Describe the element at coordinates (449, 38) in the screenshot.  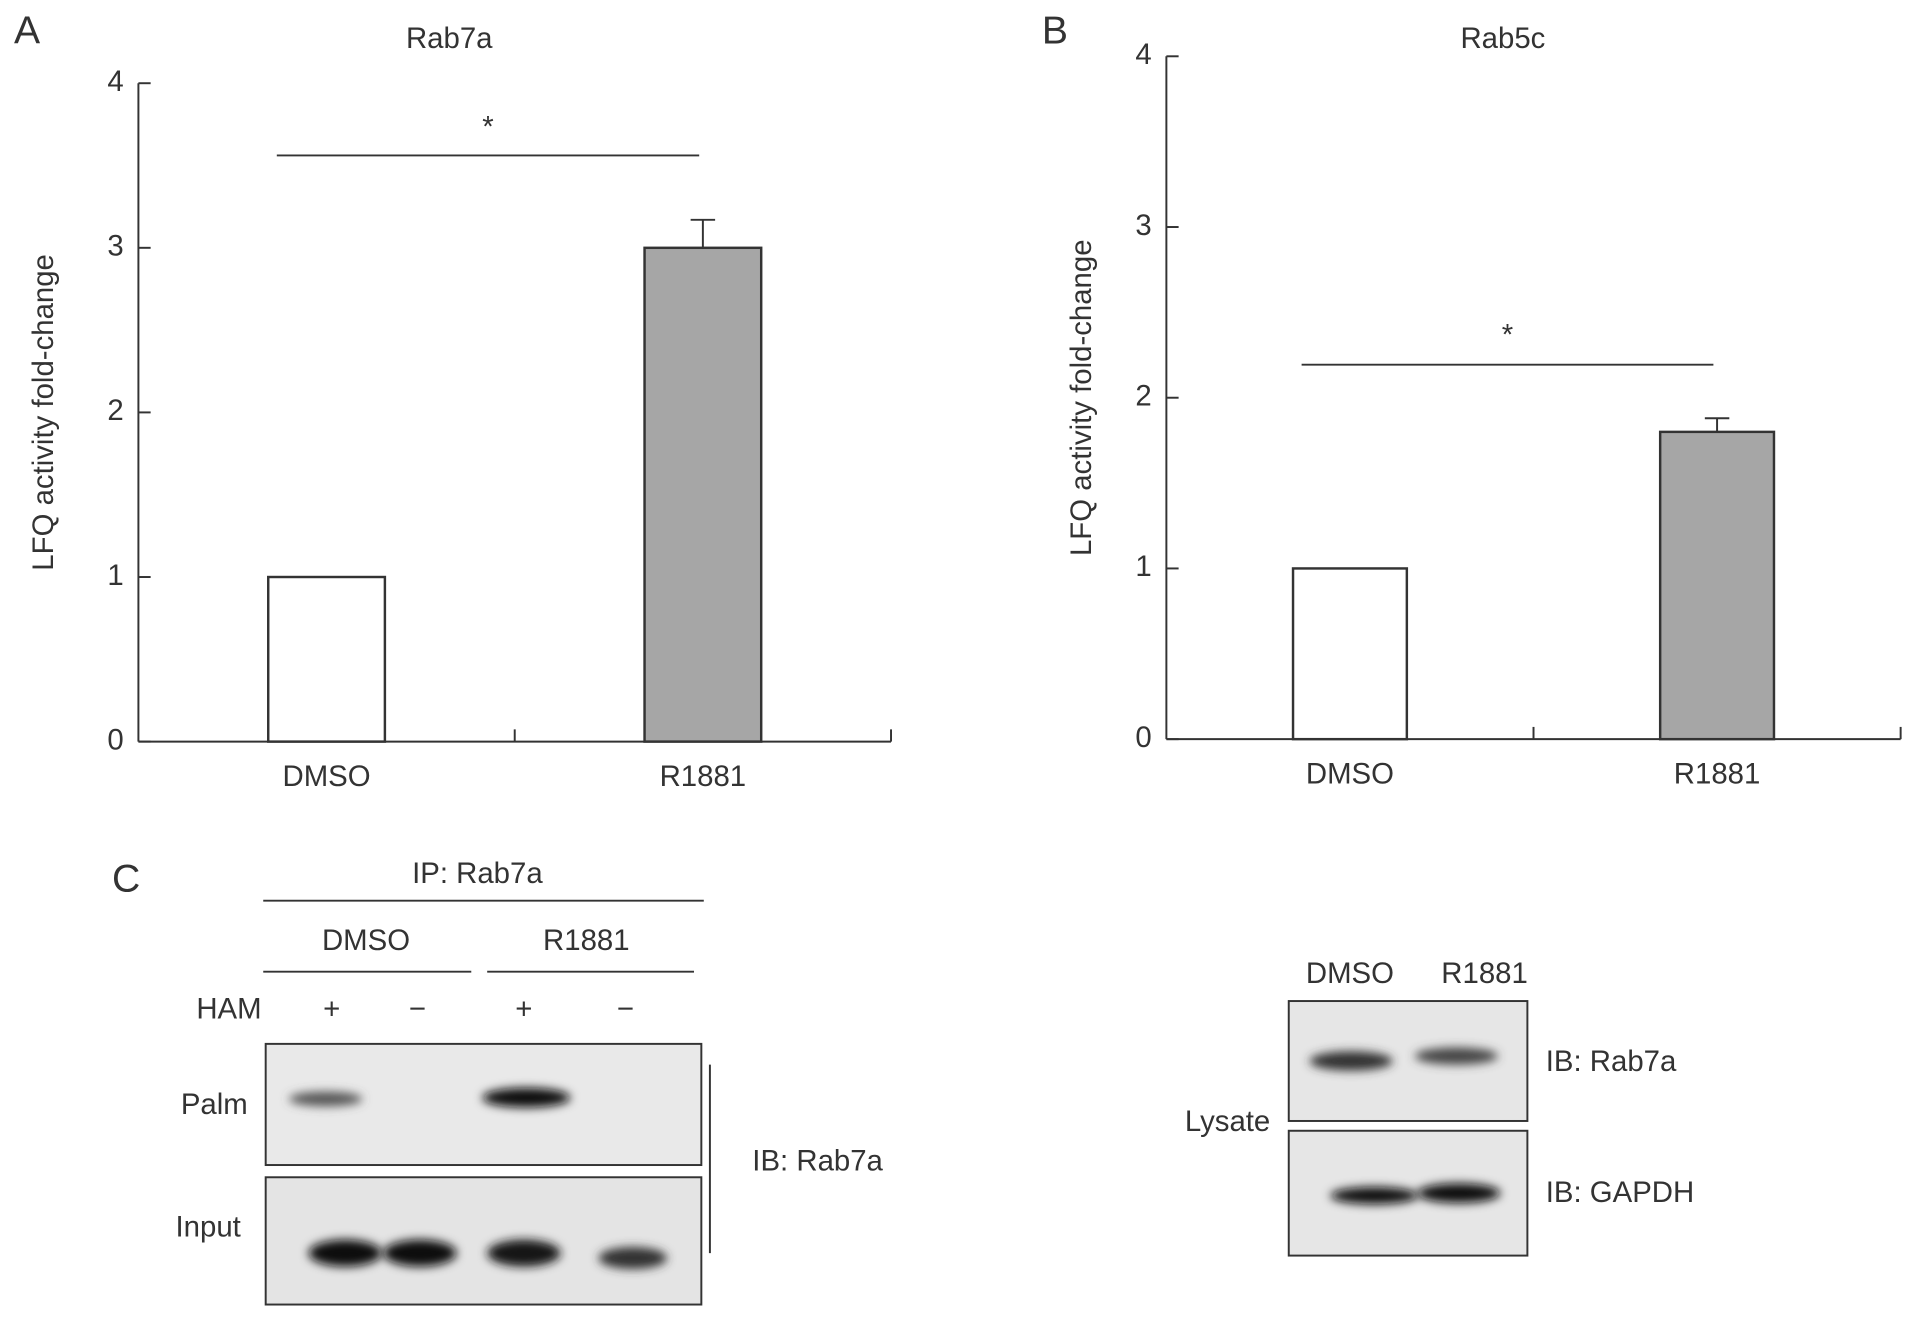
I see `chart-title: Rab7a` at that location.